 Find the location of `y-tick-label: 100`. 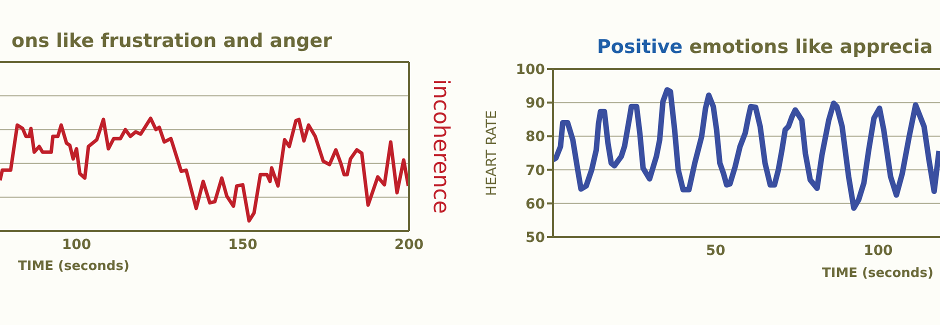

y-tick-label: 100 is located at coordinates (531, 70).